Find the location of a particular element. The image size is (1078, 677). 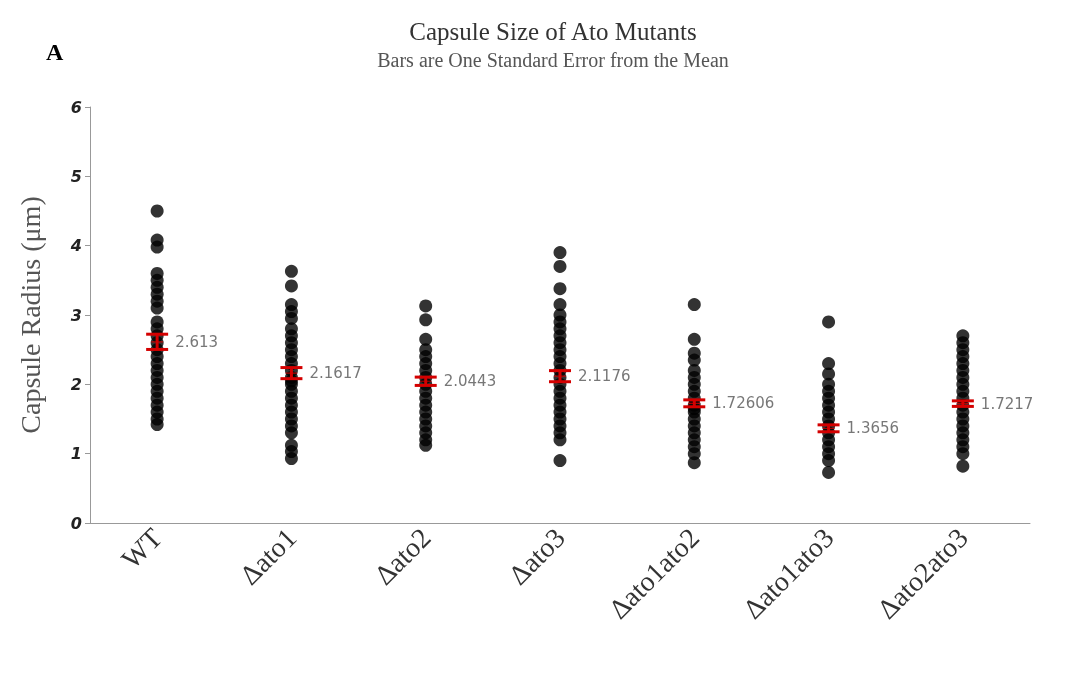

y-tick-label: 0 is located at coordinates (76, 523).